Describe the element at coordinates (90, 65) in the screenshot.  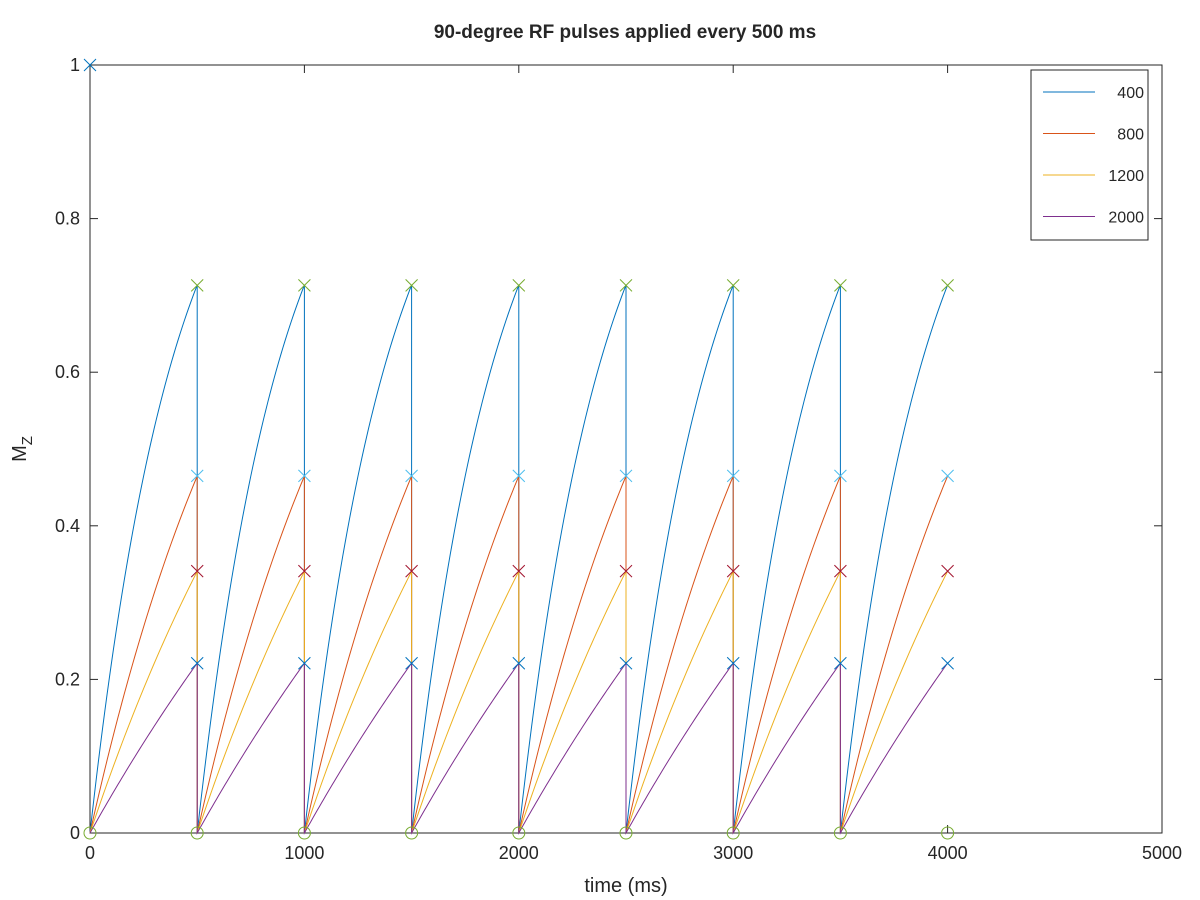
I see `initial-mz-marker` at that location.